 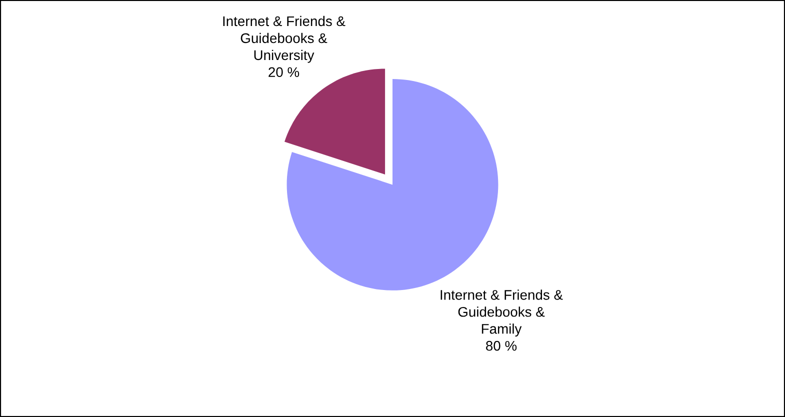 I want to click on data-label: 80 %, so click(x=501, y=345).